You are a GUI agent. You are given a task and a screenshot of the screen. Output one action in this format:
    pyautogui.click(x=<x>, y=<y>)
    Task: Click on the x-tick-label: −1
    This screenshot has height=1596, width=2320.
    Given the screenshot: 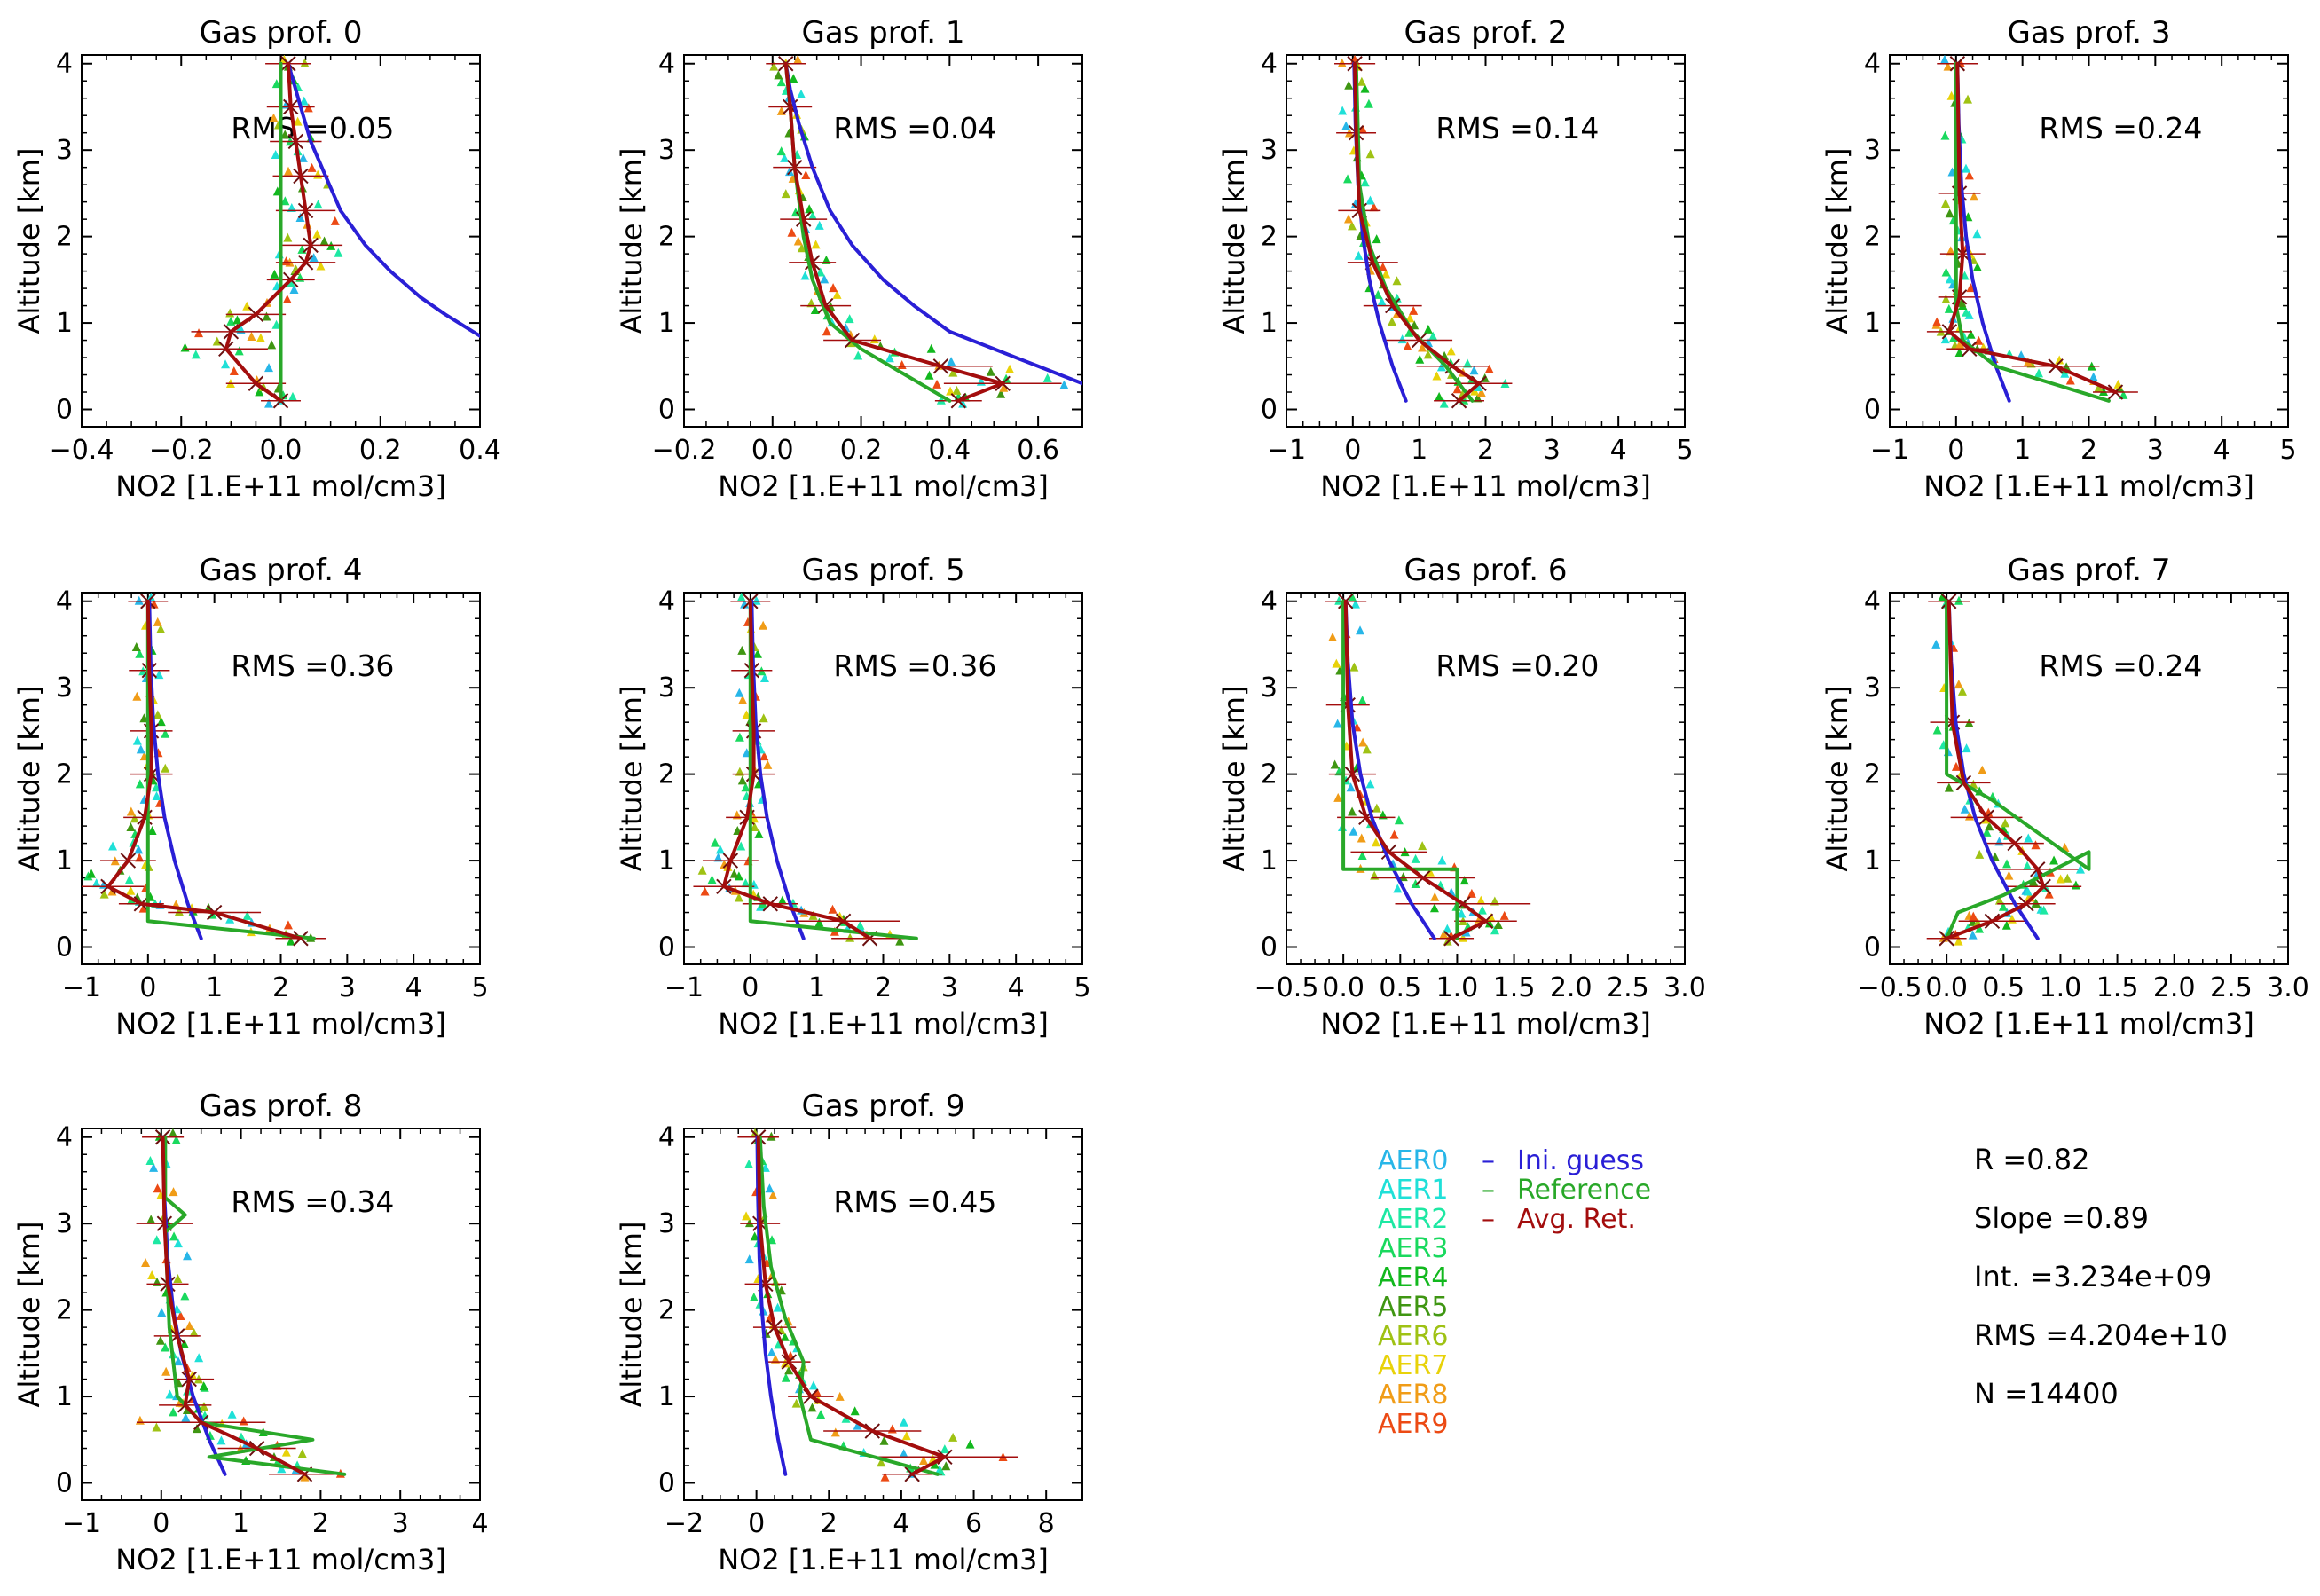 What is the action you would take?
    pyautogui.click(x=684, y=987)
    